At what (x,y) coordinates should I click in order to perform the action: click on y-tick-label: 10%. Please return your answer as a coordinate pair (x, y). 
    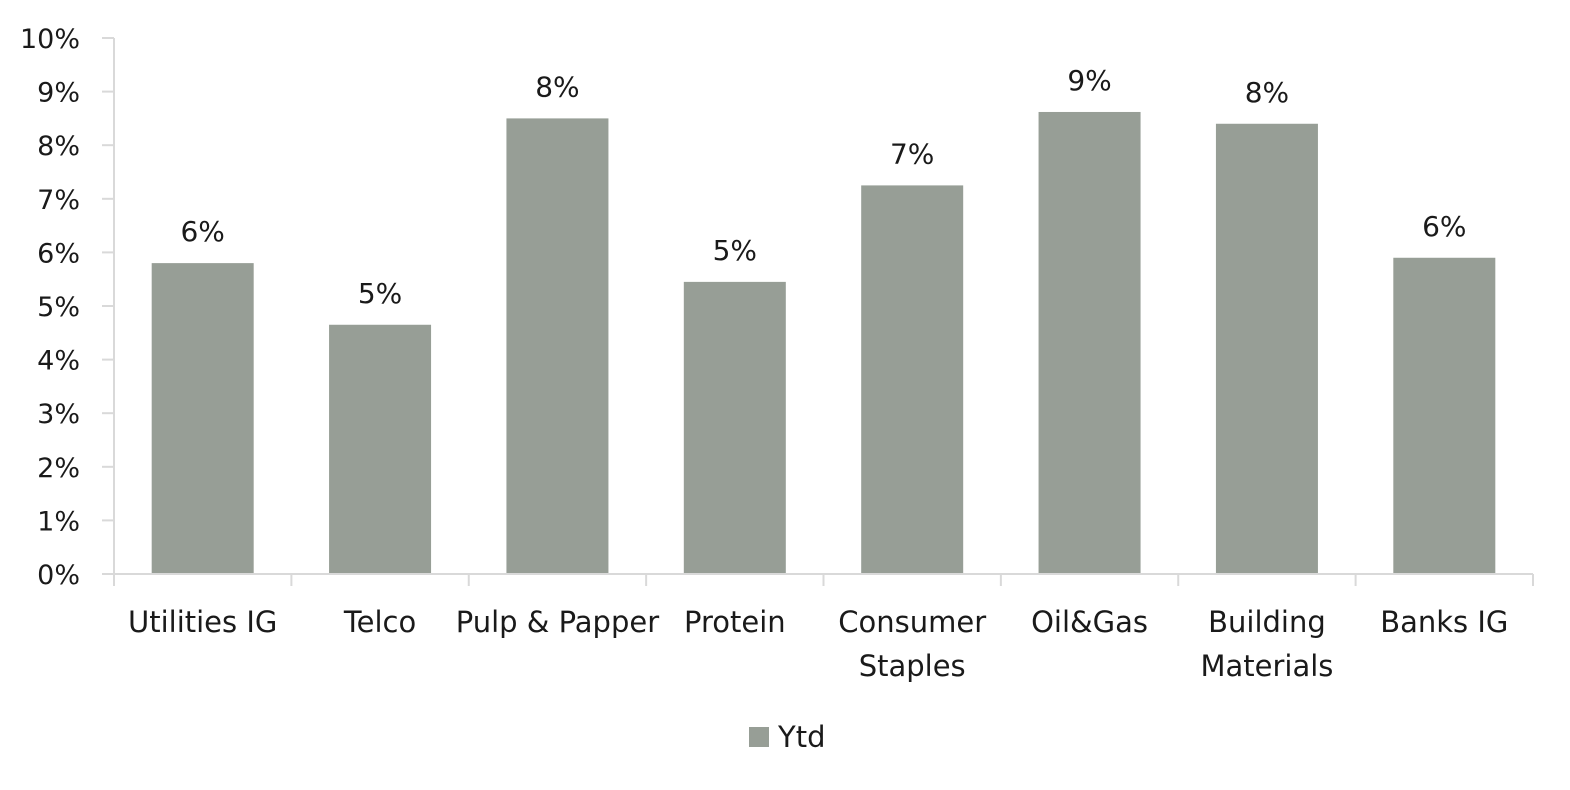
    Looking at the image, I should click on (50, 39).